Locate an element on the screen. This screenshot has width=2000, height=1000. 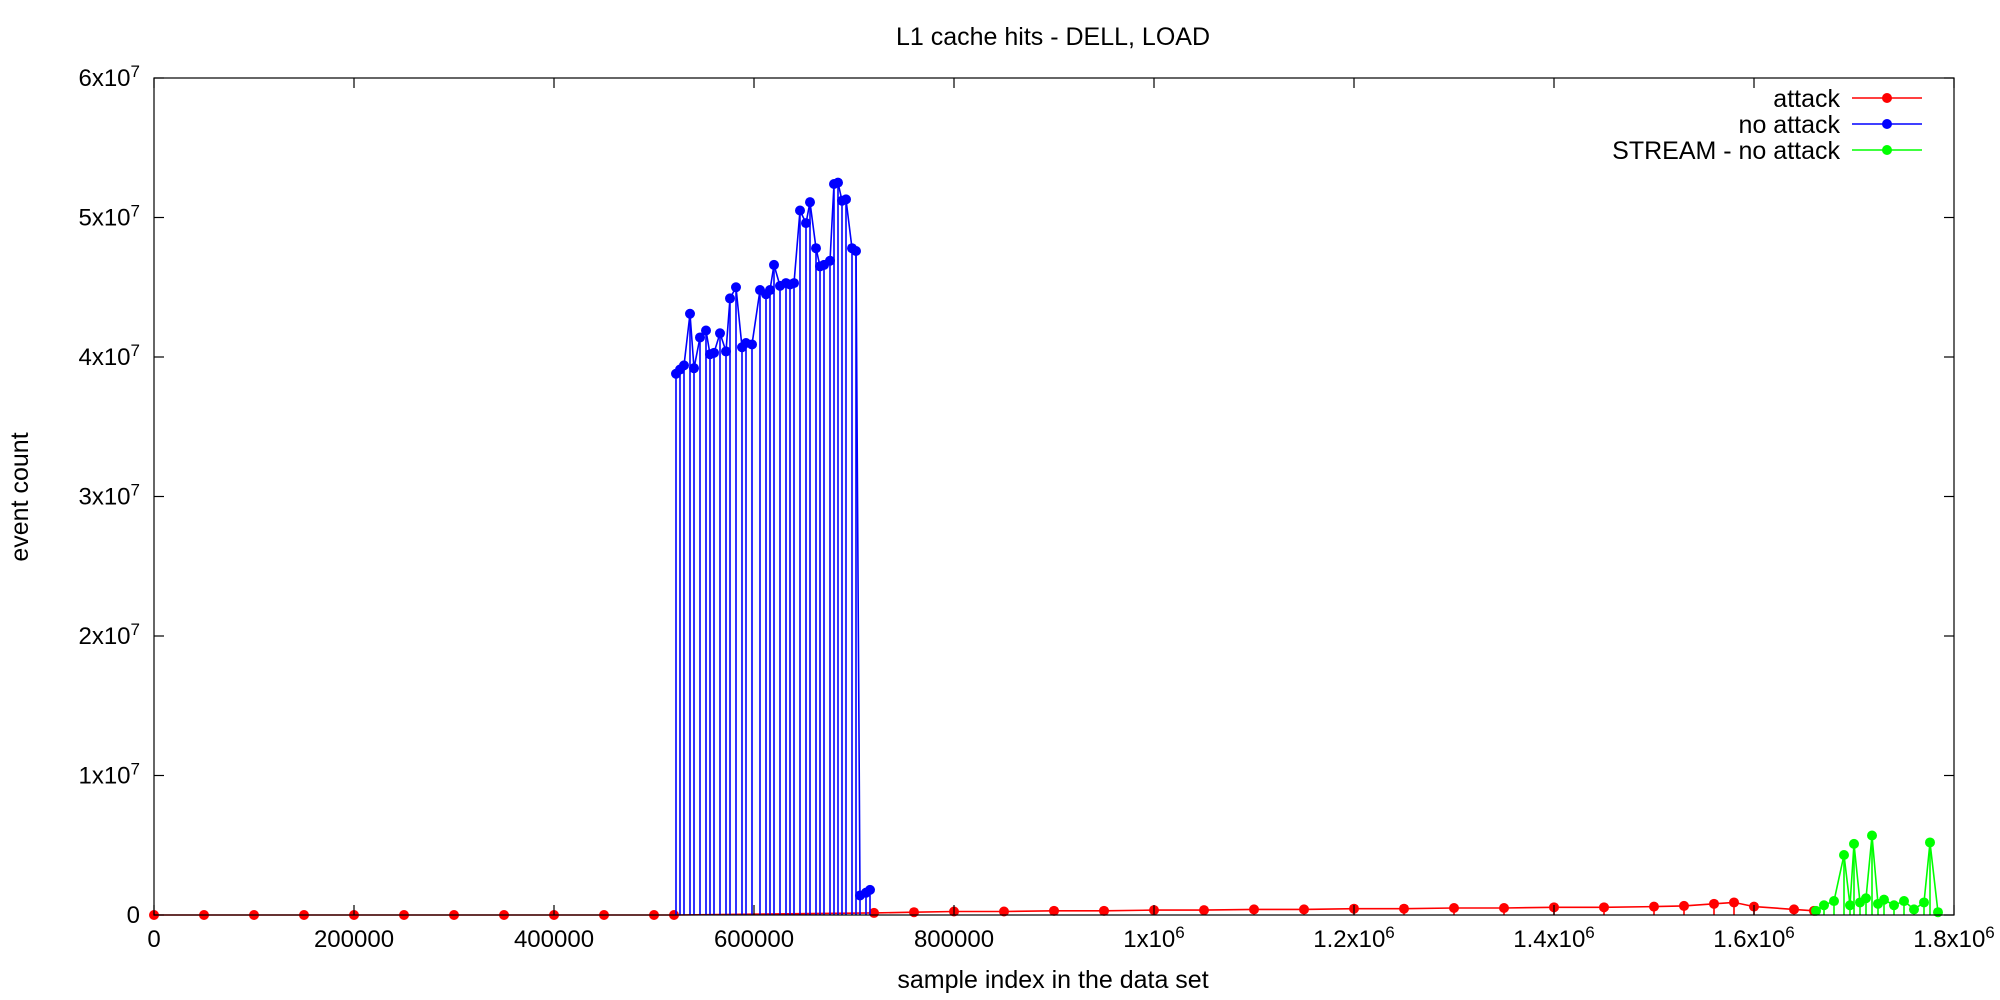
y-tick-label: 6x10⁷ is located at coordinates (109, 77).